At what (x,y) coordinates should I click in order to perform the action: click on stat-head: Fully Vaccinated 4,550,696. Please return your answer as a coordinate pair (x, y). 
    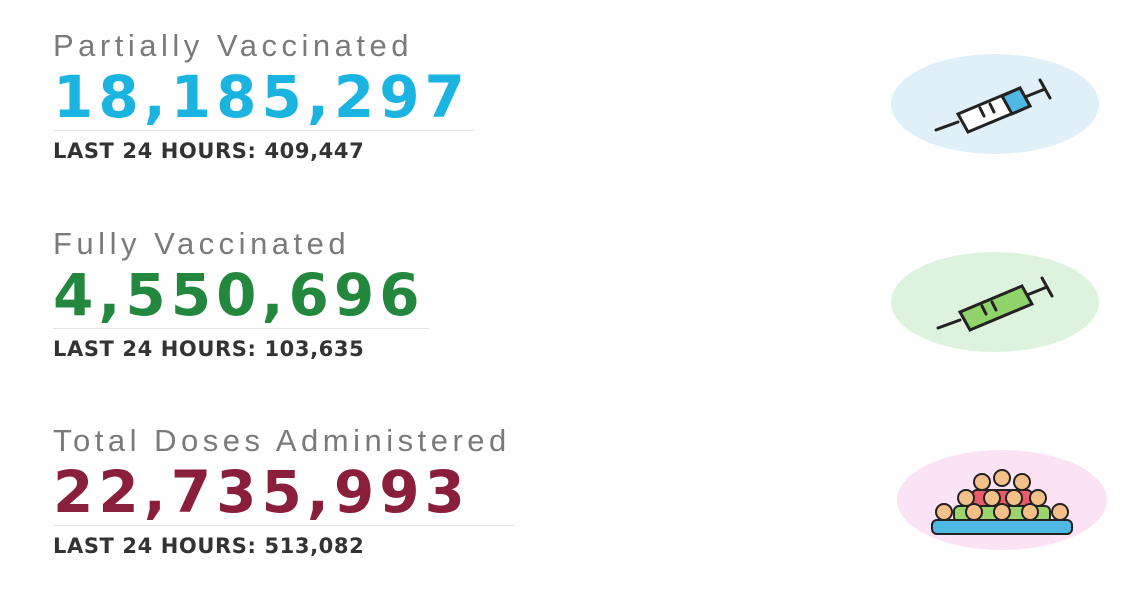
    Looking at the image, I should click on (241, 277).